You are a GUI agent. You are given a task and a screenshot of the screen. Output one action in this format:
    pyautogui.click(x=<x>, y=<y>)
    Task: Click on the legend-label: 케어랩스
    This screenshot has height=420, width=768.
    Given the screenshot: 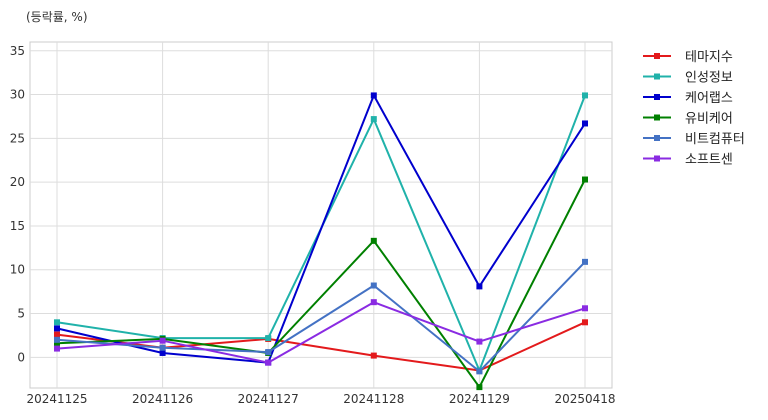 What is the action you would take?
    pyautogui.click(x=709, y=98)
    